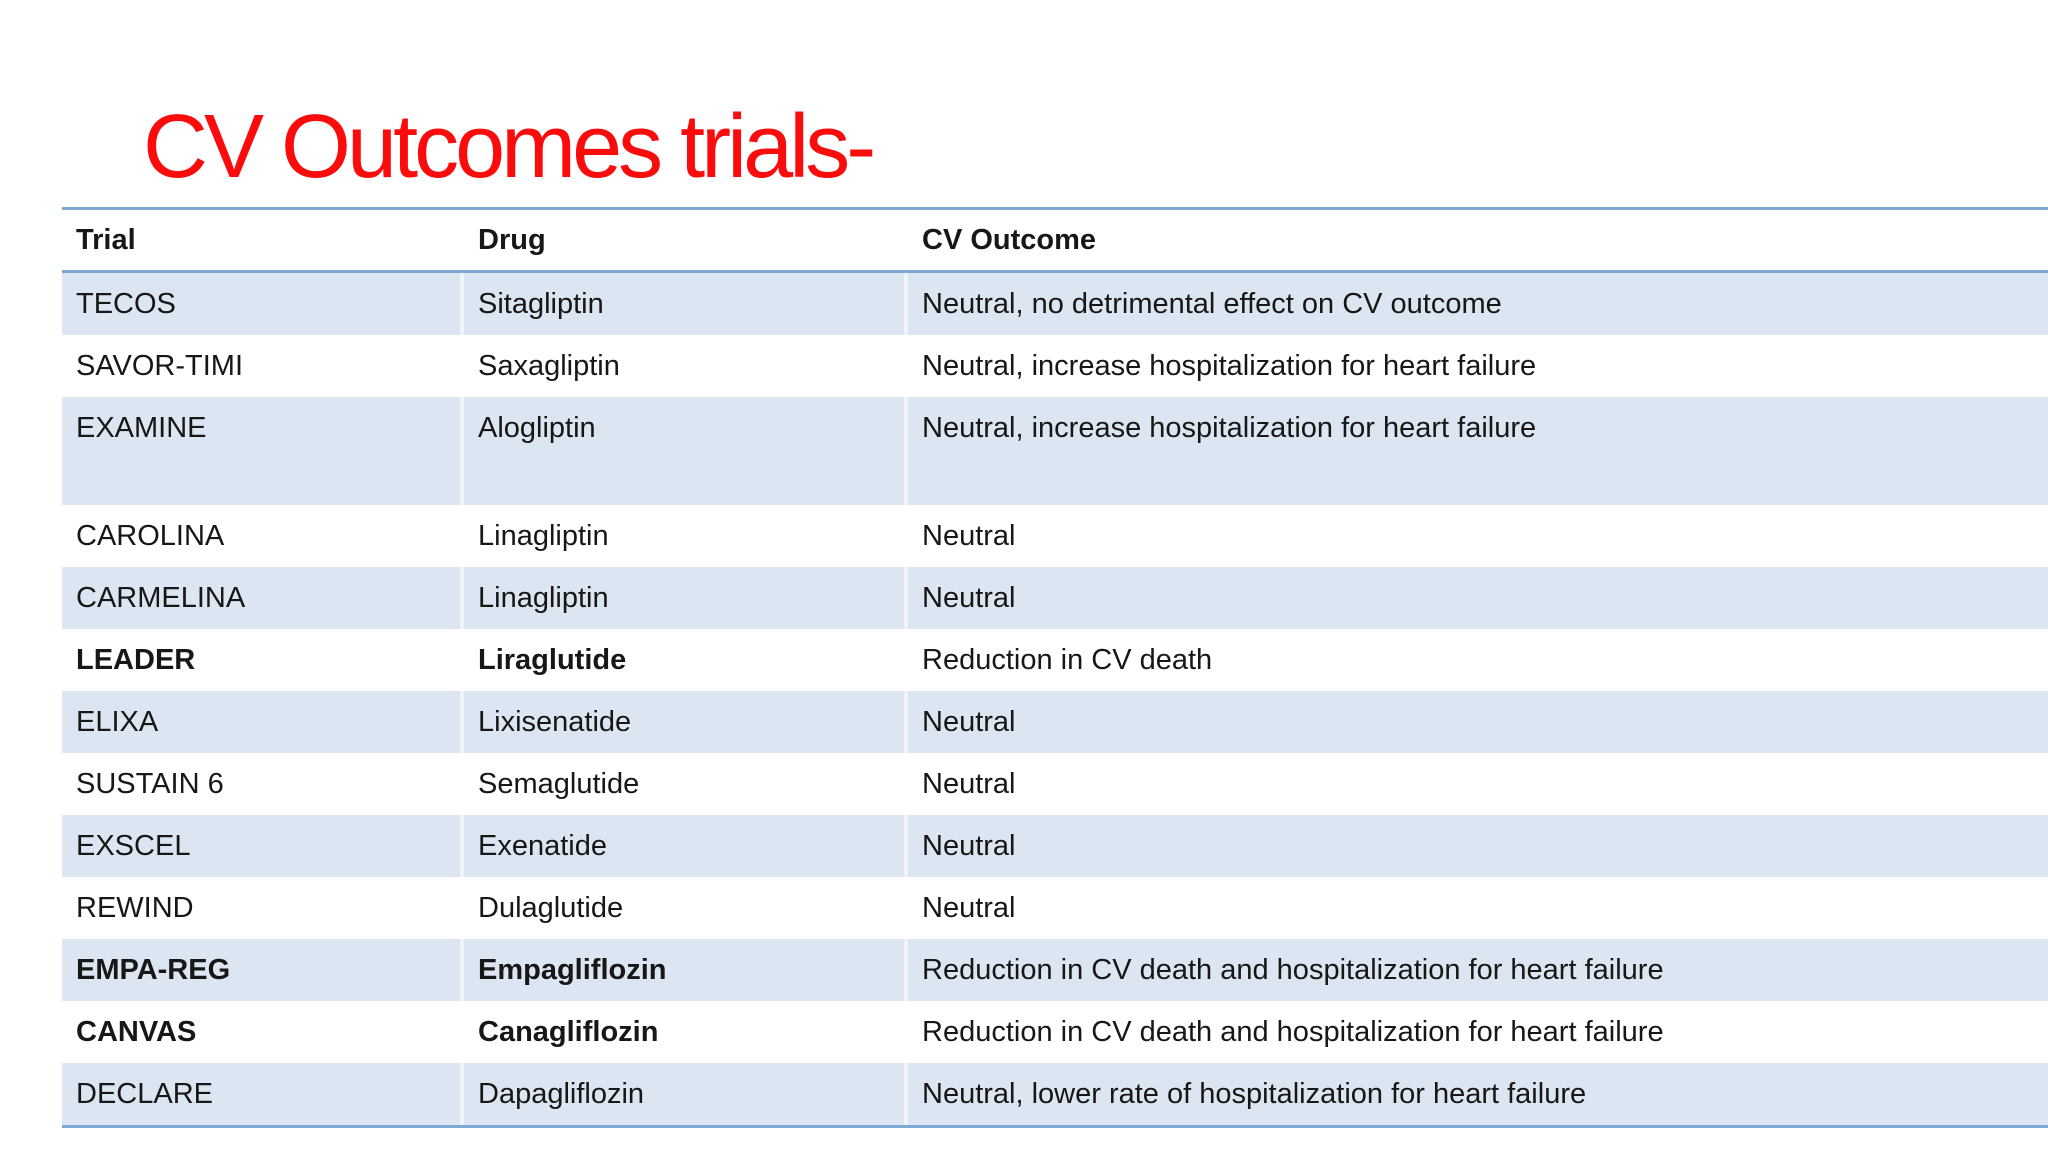  What do you see at coordinates (1055, 598) in the screenshot?
I see `table-row: CARMELINA Linagliptin Neutral` at bounding box center [1055, 598].